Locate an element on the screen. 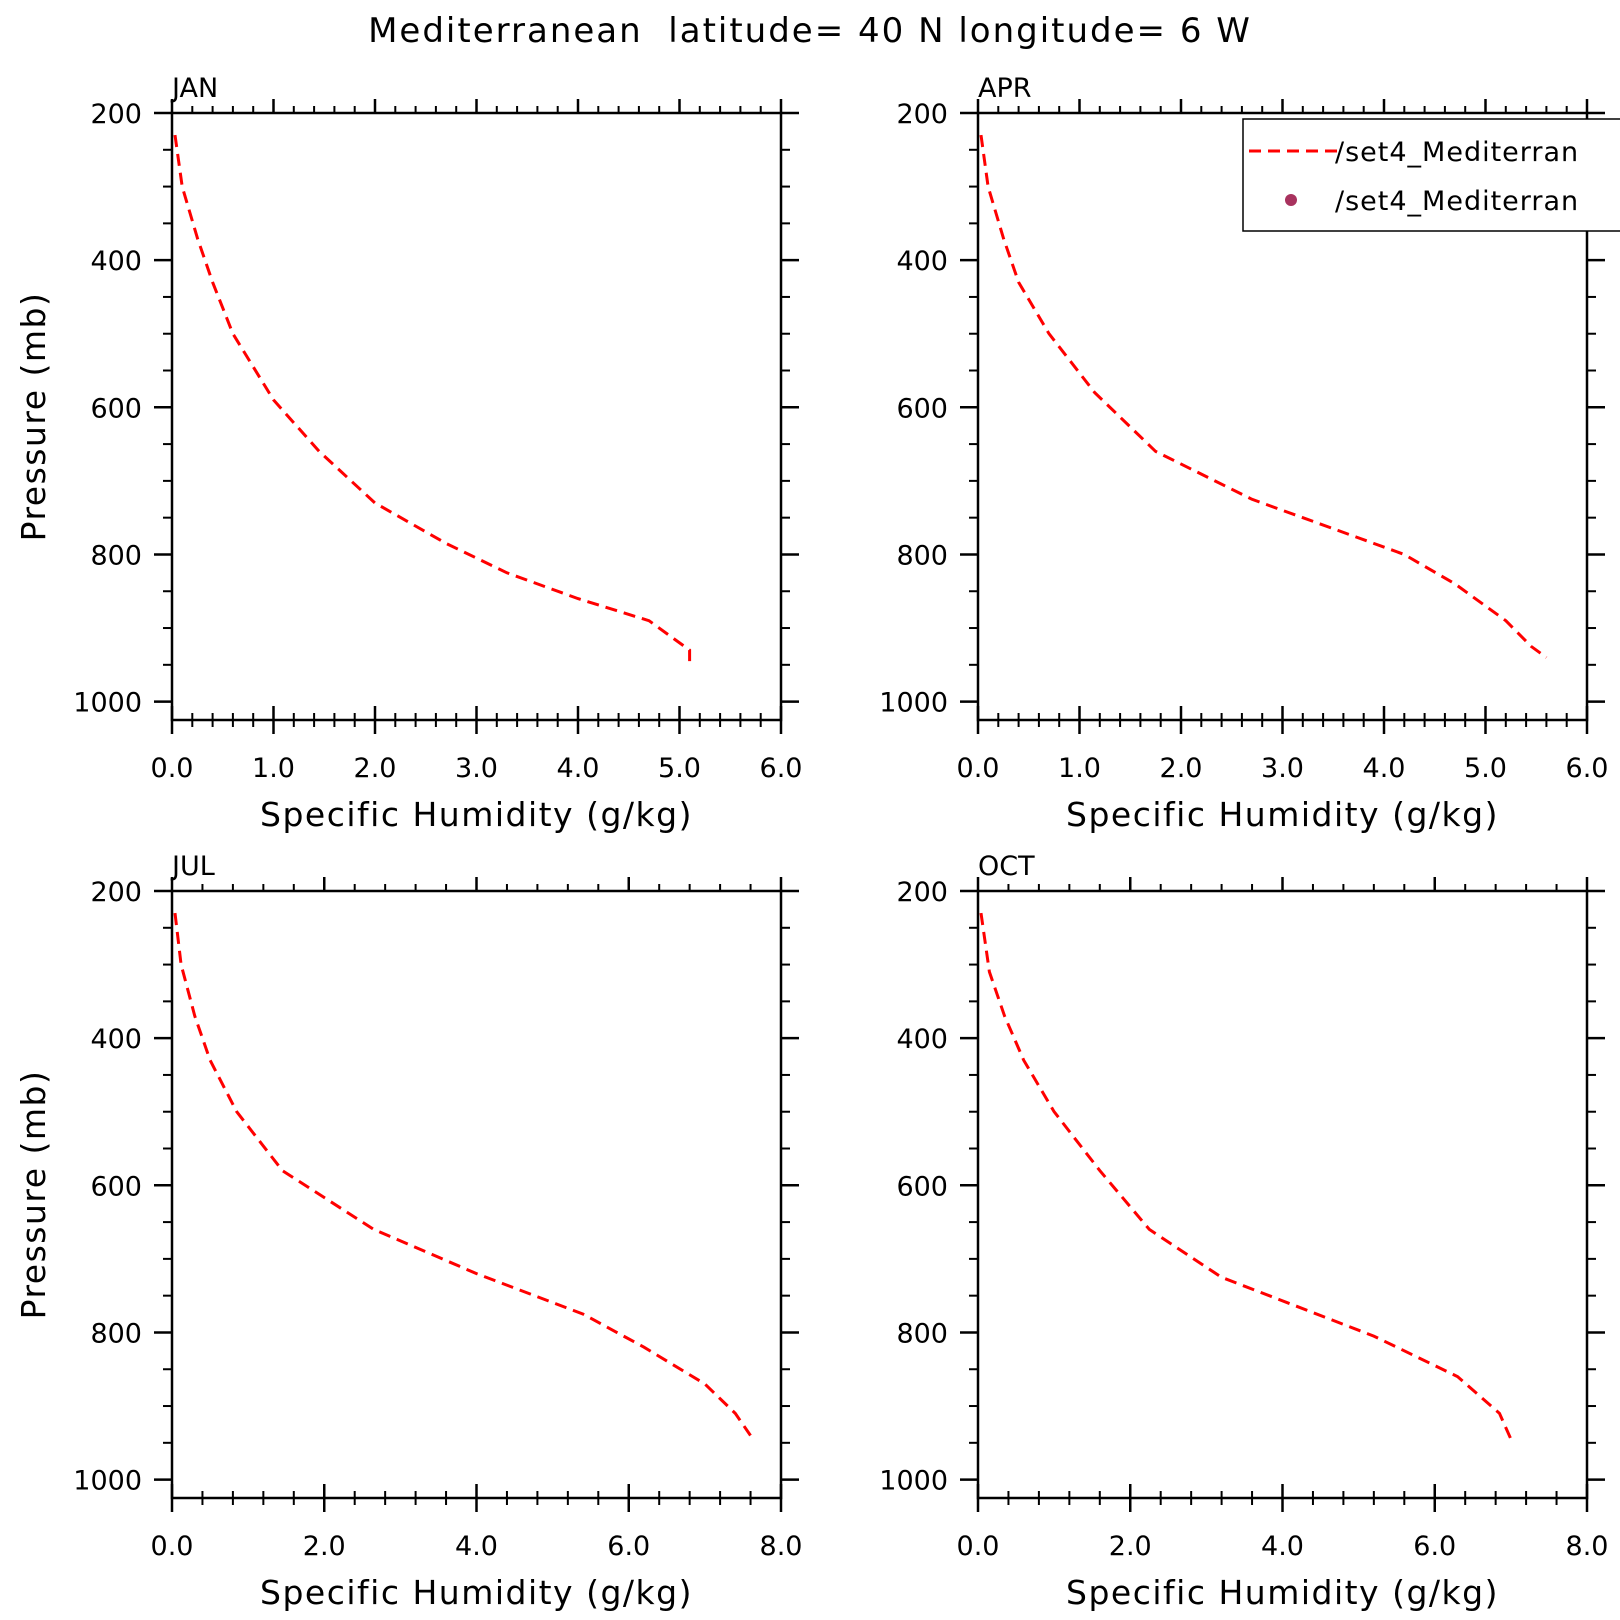 This screenshot has width=1620, height=1620. legend-dot-swatch is located at coordinates (1291, 200).